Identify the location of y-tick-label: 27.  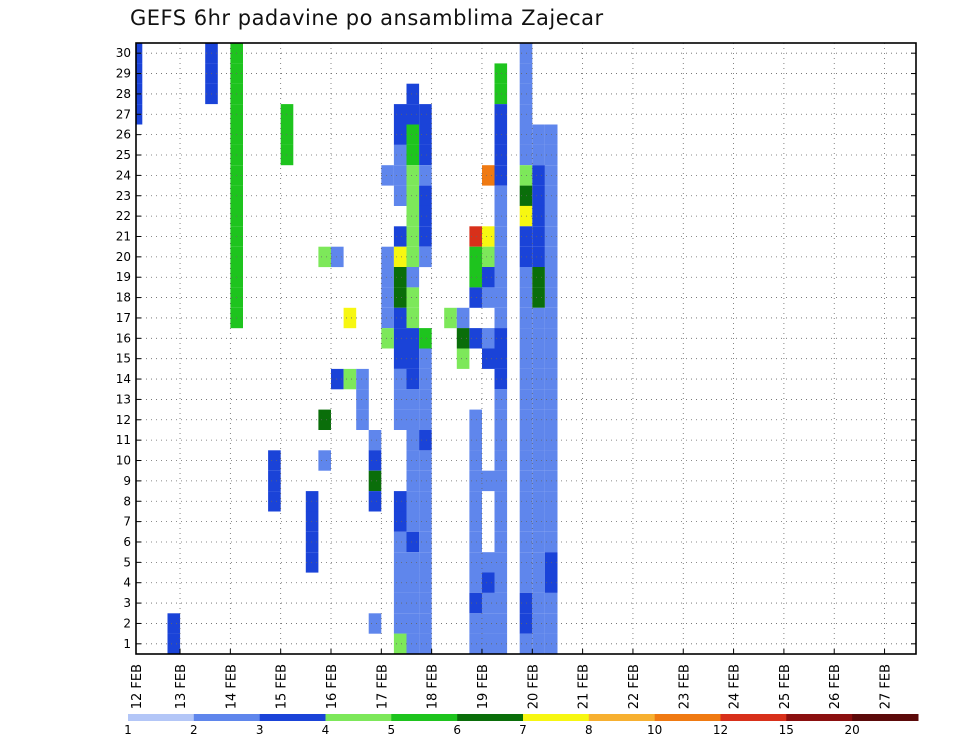
(123, 114).